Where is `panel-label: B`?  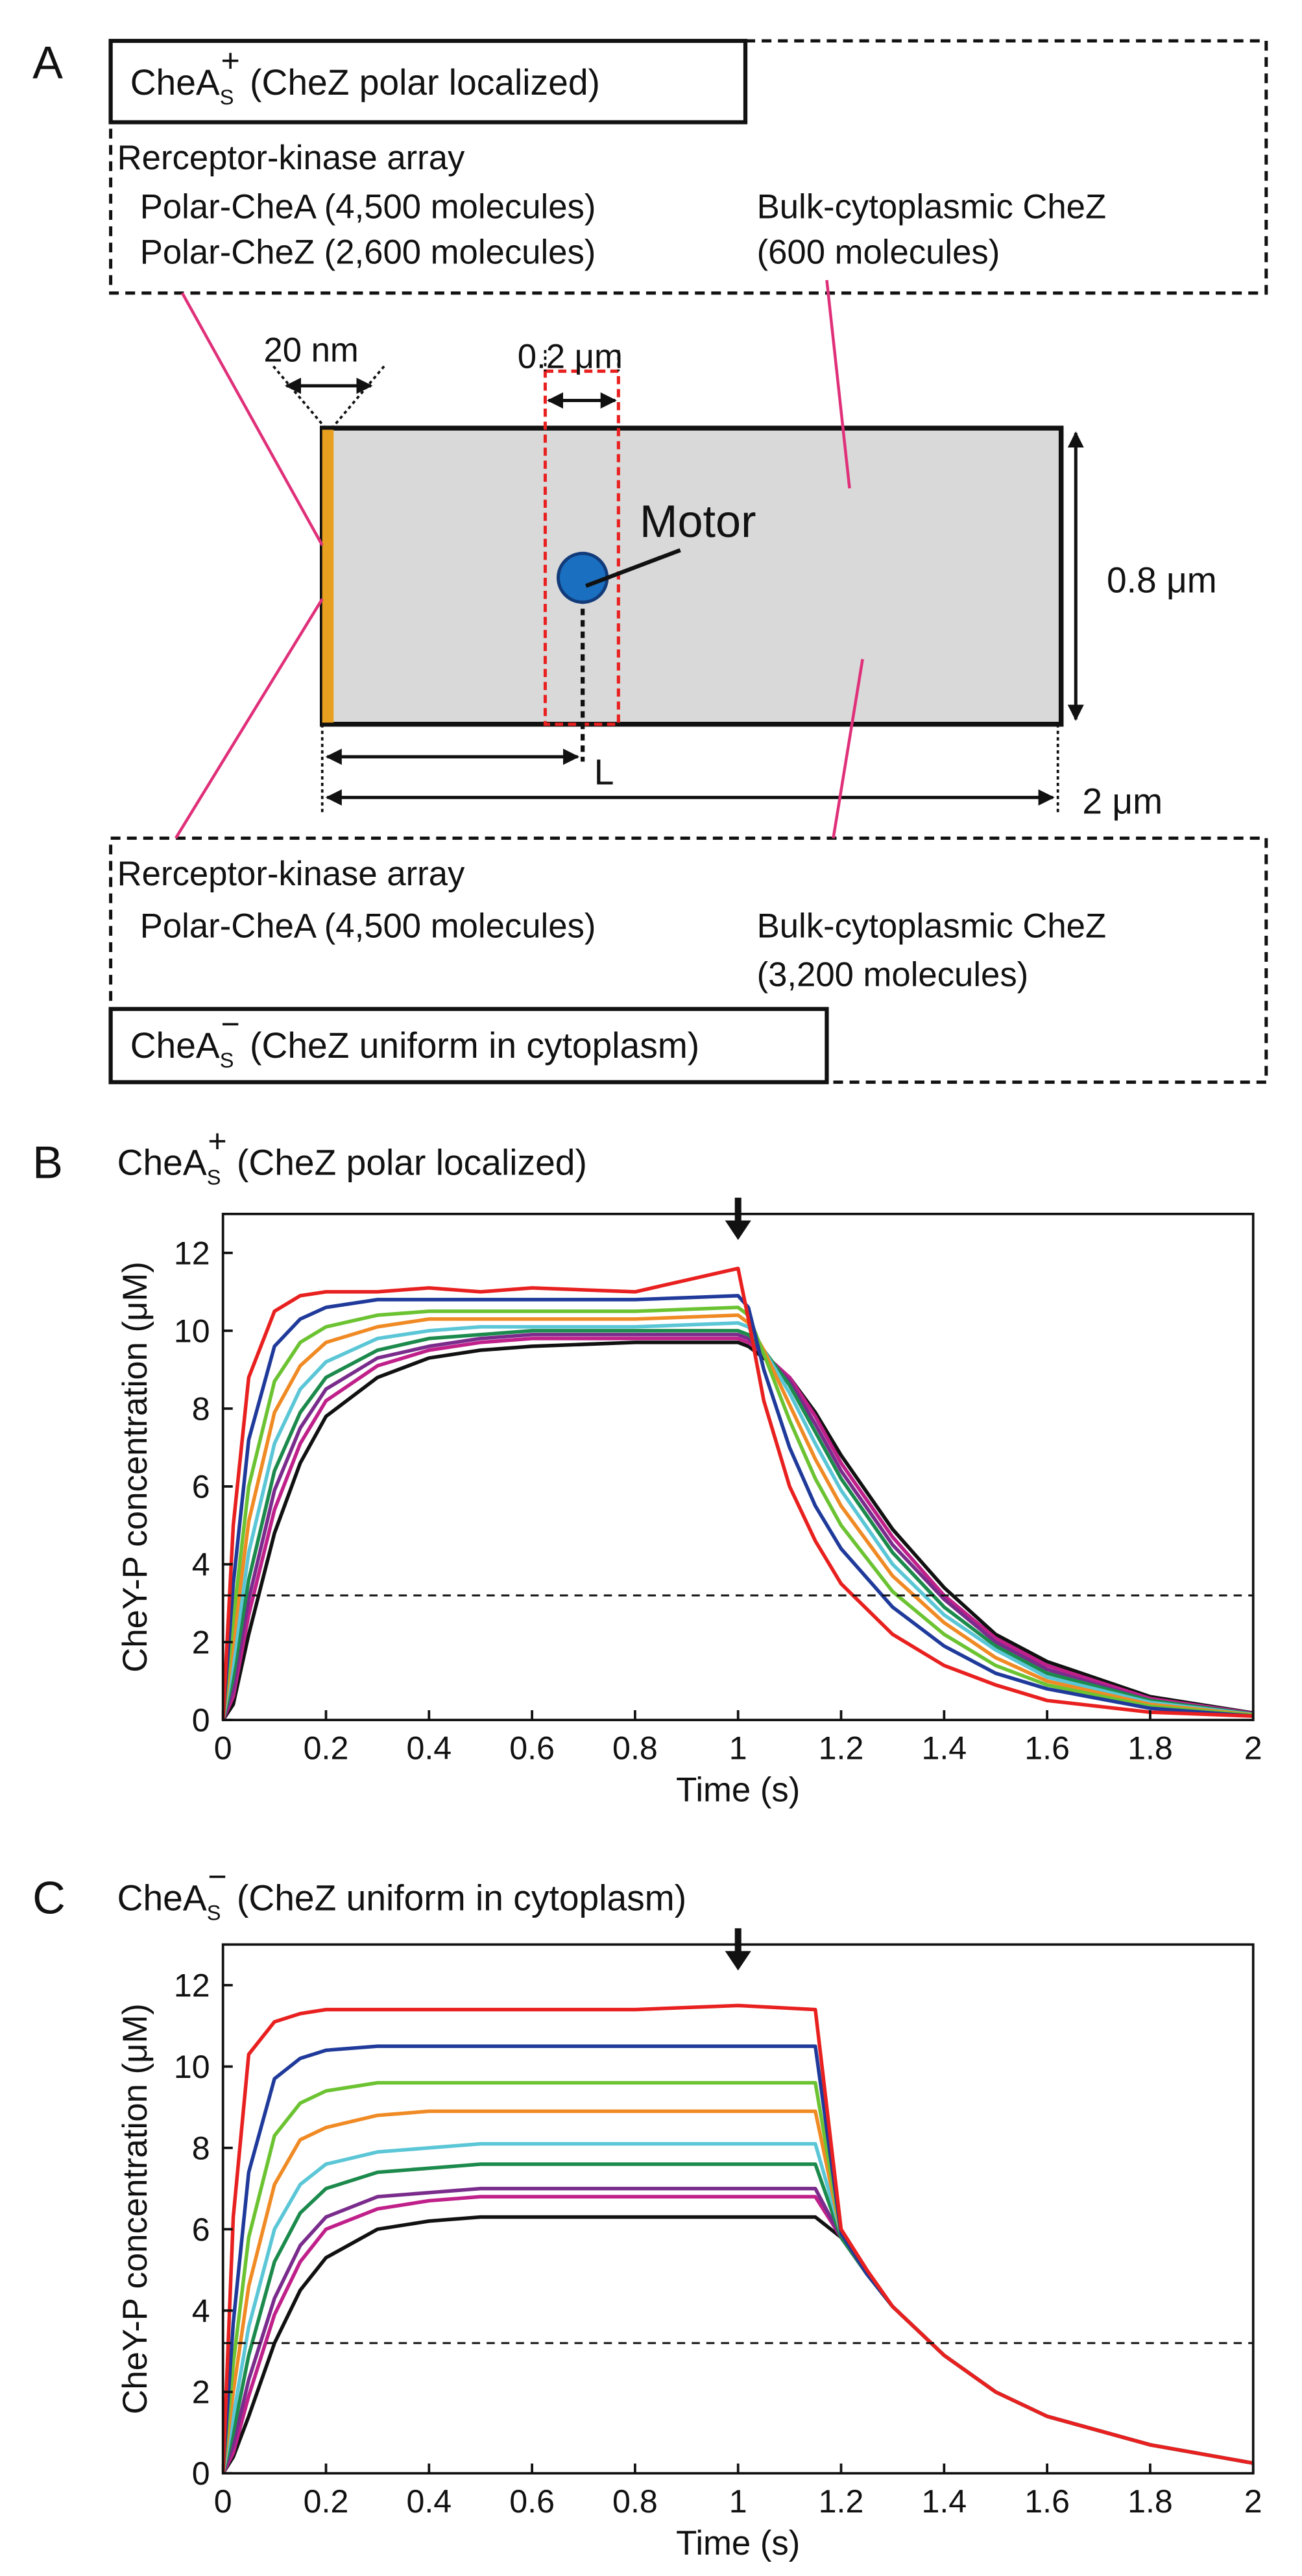 panel-label: B is located at coordinates (47, 1162).